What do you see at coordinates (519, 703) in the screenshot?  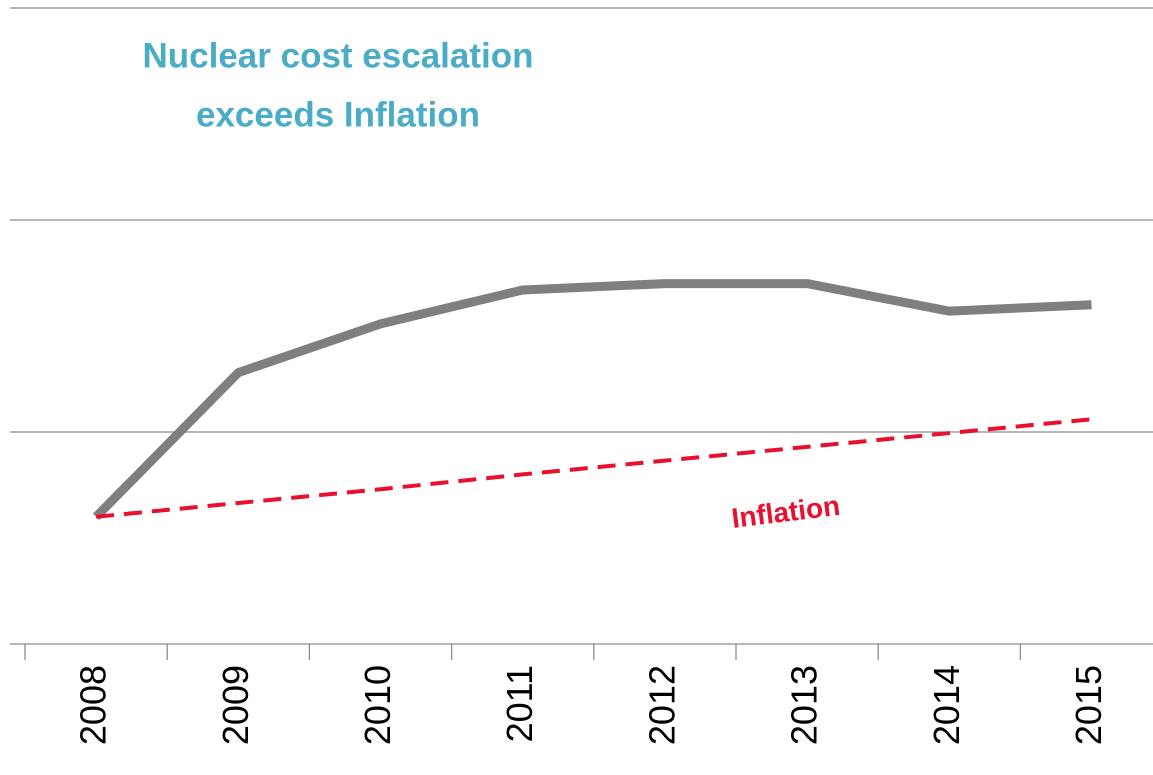 I see `x-tick-label: 2011` at bounding box center [519, 703].